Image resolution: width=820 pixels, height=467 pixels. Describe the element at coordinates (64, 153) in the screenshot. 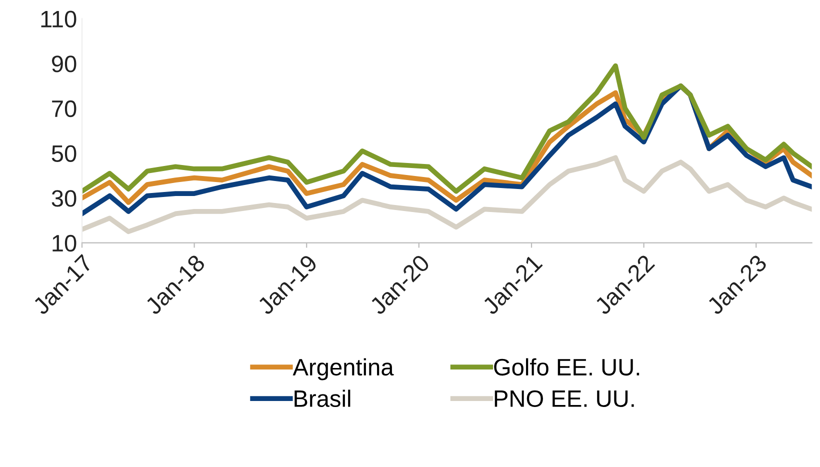

I see `y-tick-label: 50` at that location.